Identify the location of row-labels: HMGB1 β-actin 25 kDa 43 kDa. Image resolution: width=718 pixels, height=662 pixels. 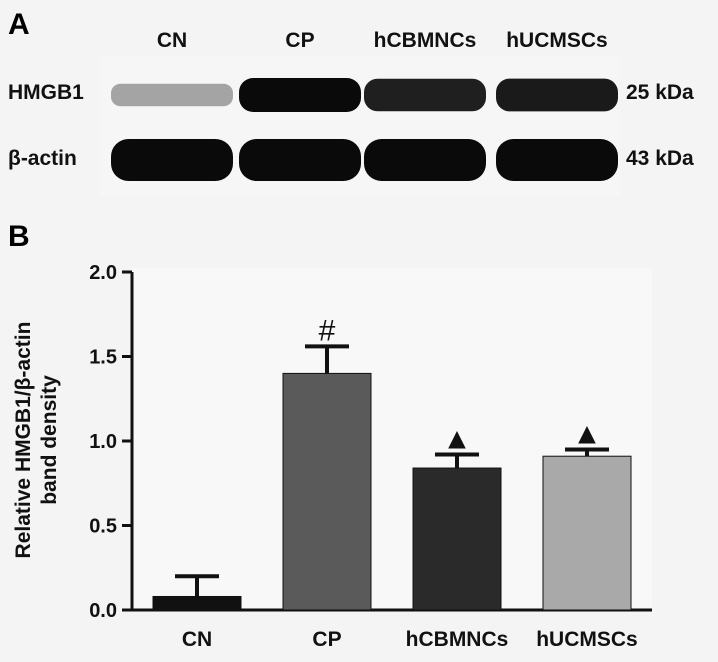
(351, 125).